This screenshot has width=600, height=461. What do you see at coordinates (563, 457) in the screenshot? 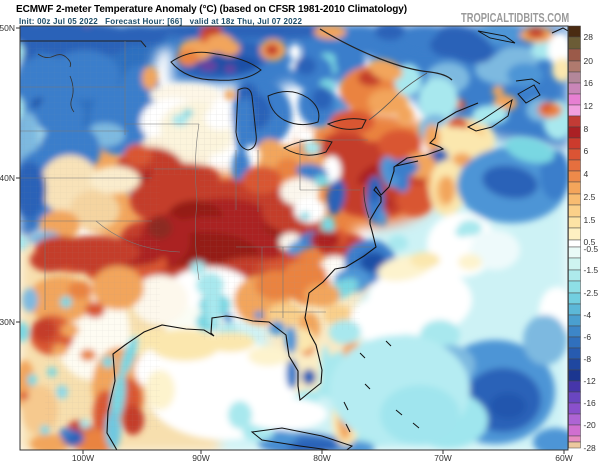
I see `svg-text: 60W` at bounding box center [563, 457].